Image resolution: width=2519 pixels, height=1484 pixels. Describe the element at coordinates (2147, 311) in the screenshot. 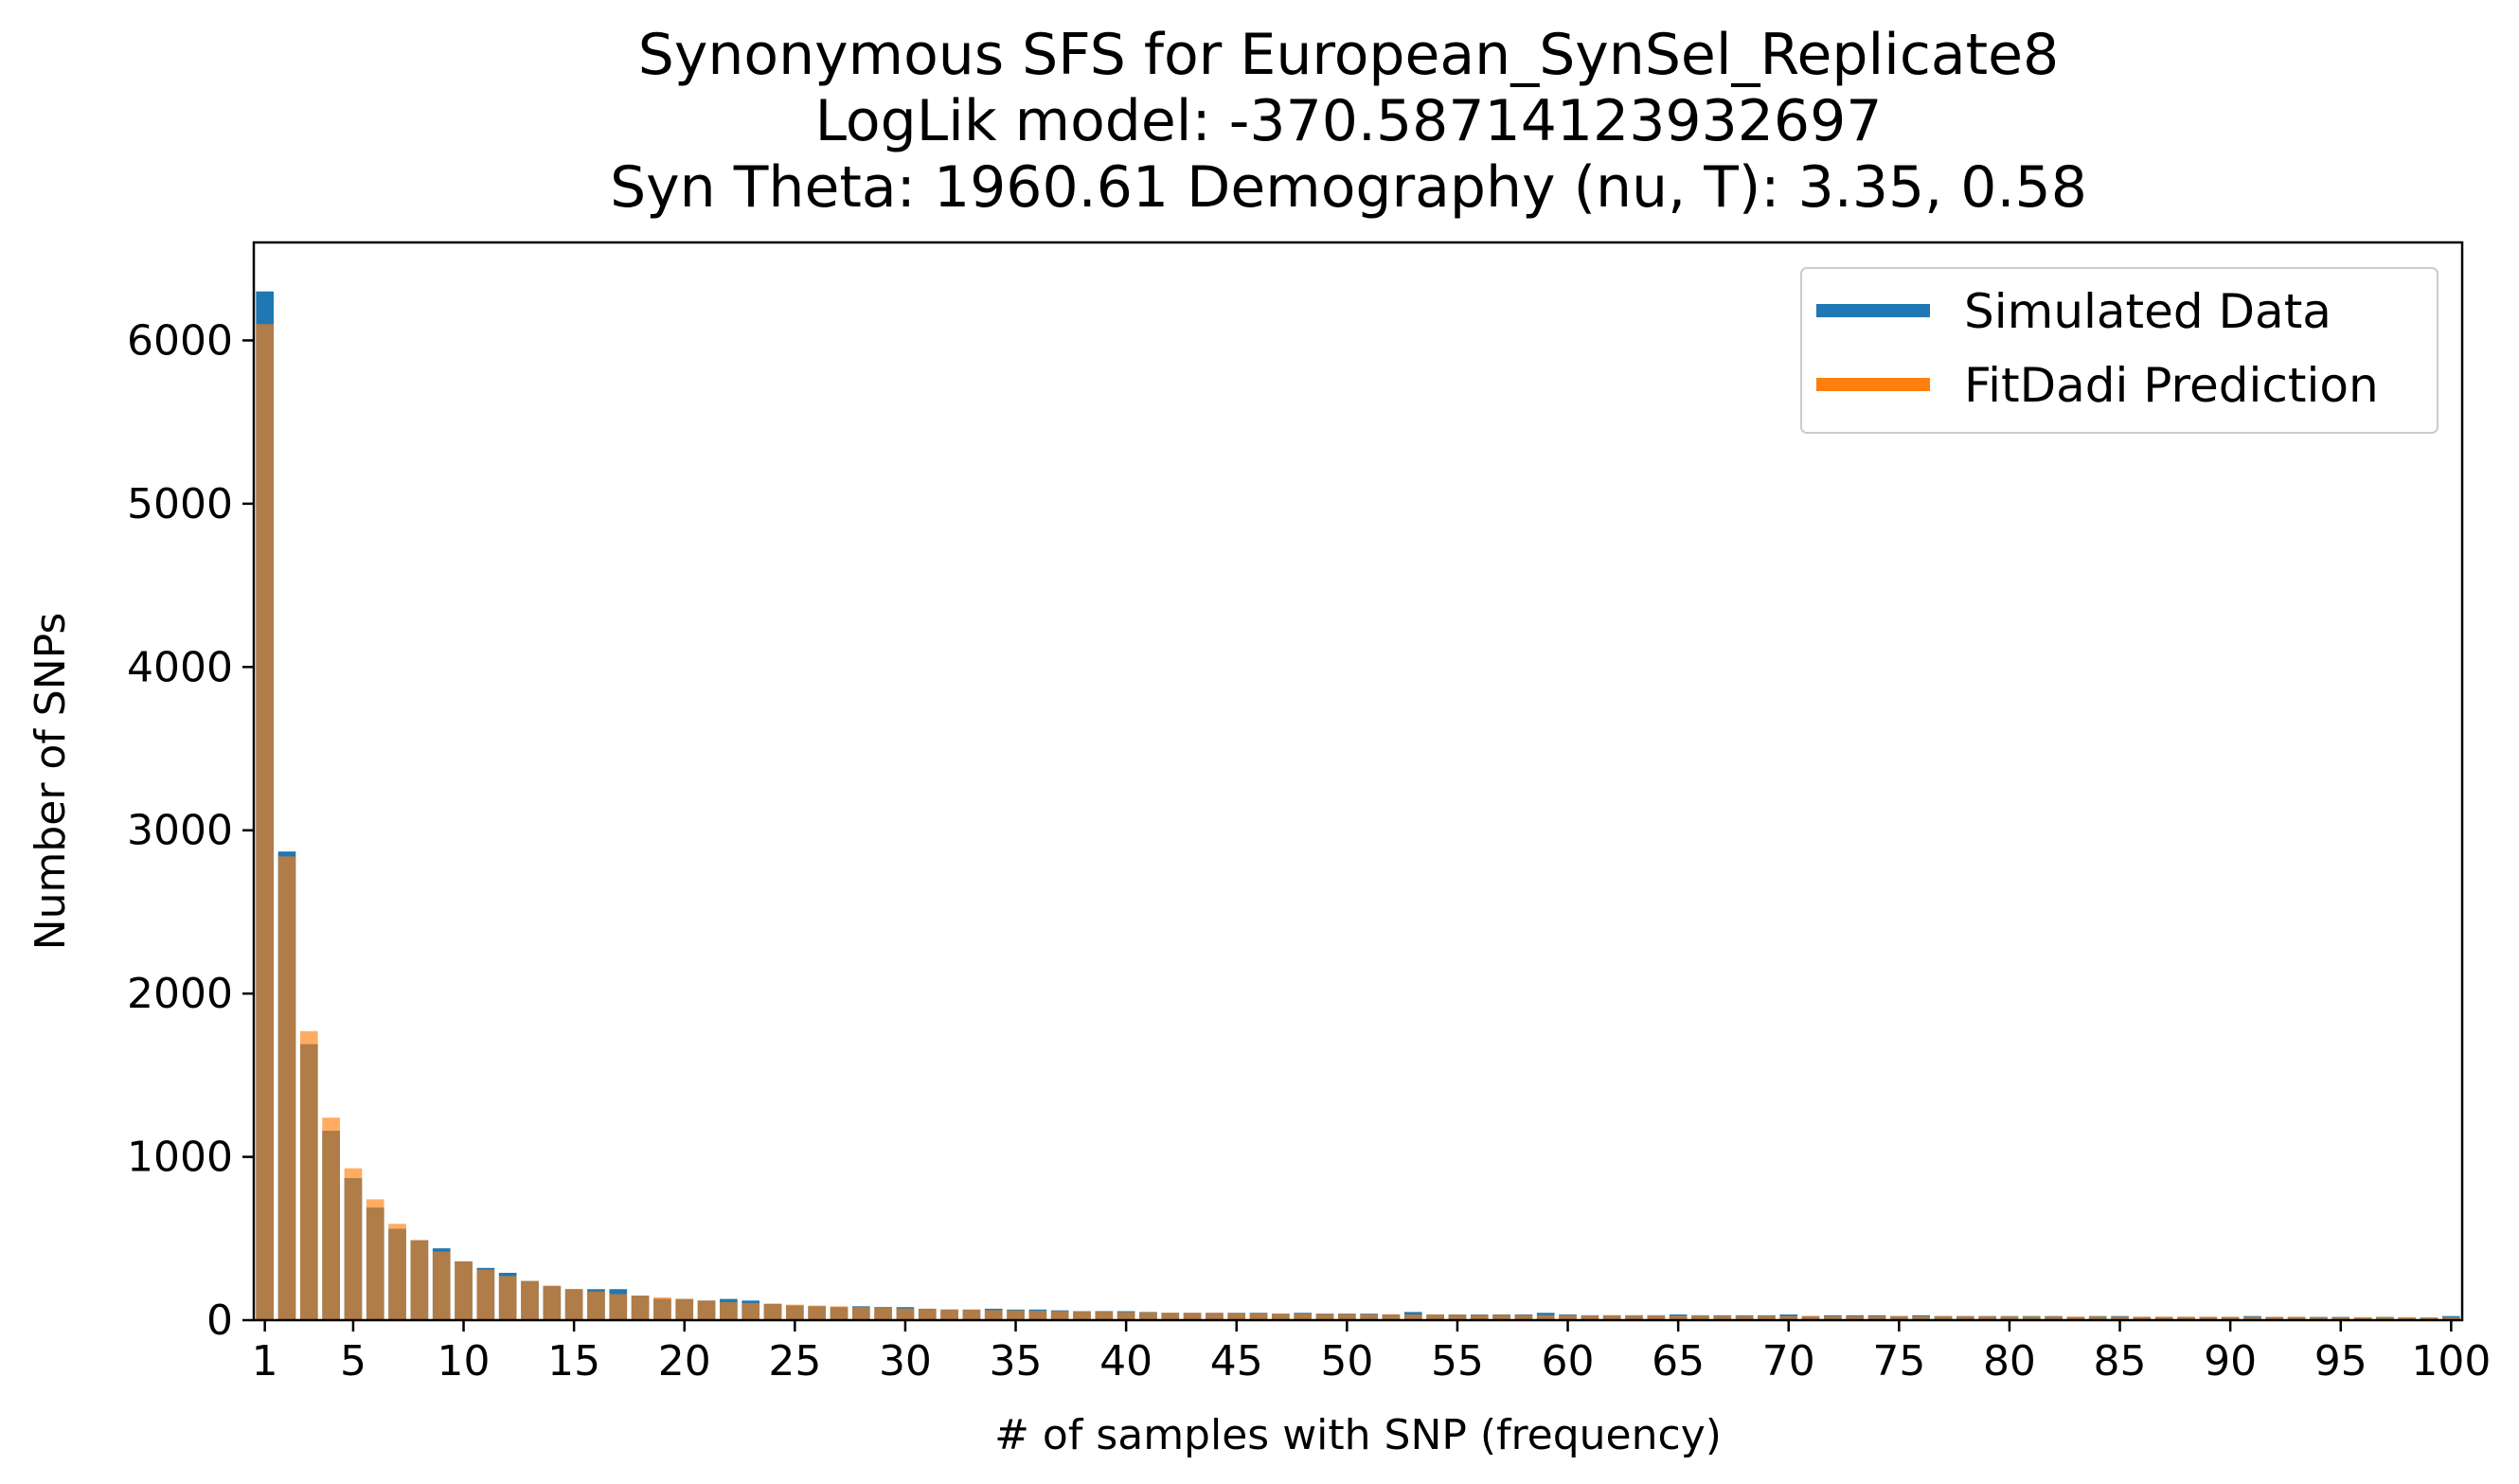

I see `legend-label-simulated-data: Simulated Data` at that location.